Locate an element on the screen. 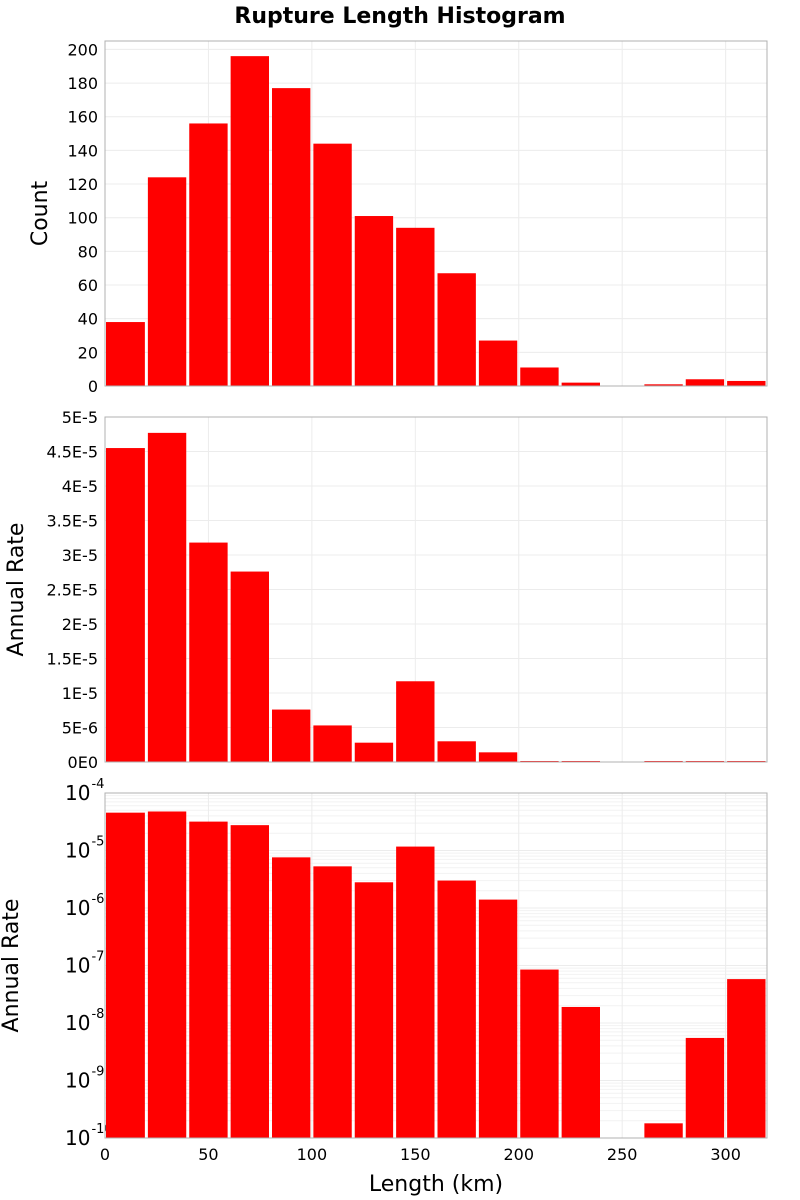 The width and height of the screenshot is (800, 1200). y-tick-label: 100 is located at coordinates (82, 218).